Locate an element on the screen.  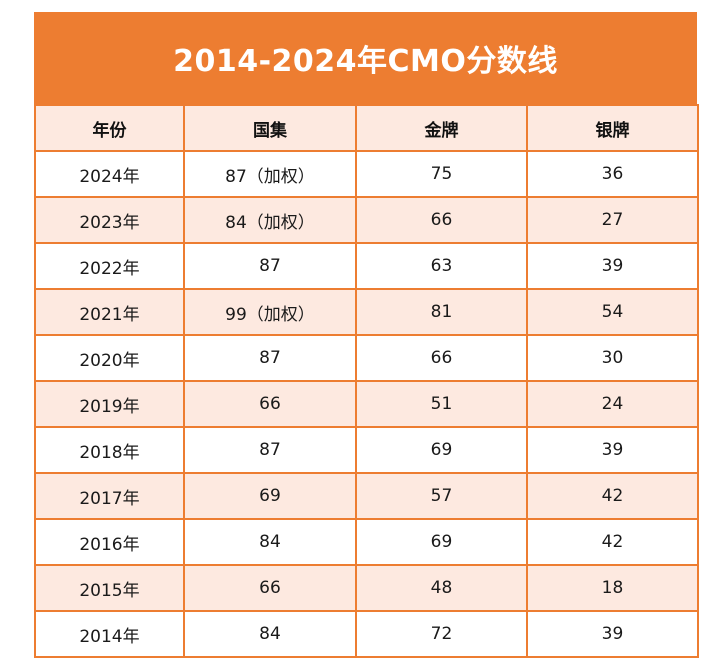
cell-year: 2020年 is located at coordinates (109, 358).